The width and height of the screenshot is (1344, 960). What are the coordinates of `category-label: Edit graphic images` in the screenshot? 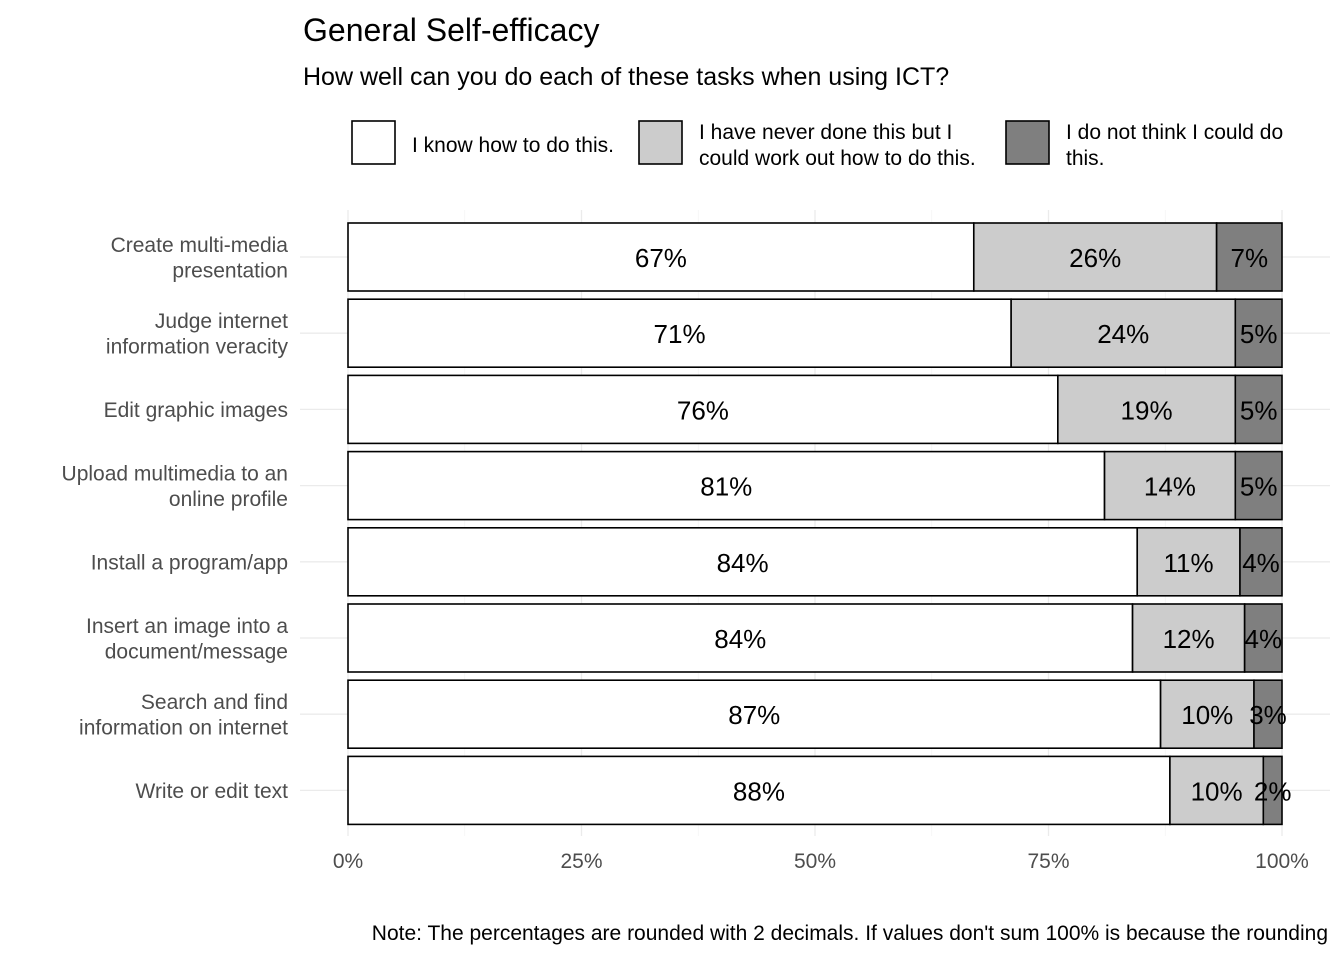 It's located at (196, 410).